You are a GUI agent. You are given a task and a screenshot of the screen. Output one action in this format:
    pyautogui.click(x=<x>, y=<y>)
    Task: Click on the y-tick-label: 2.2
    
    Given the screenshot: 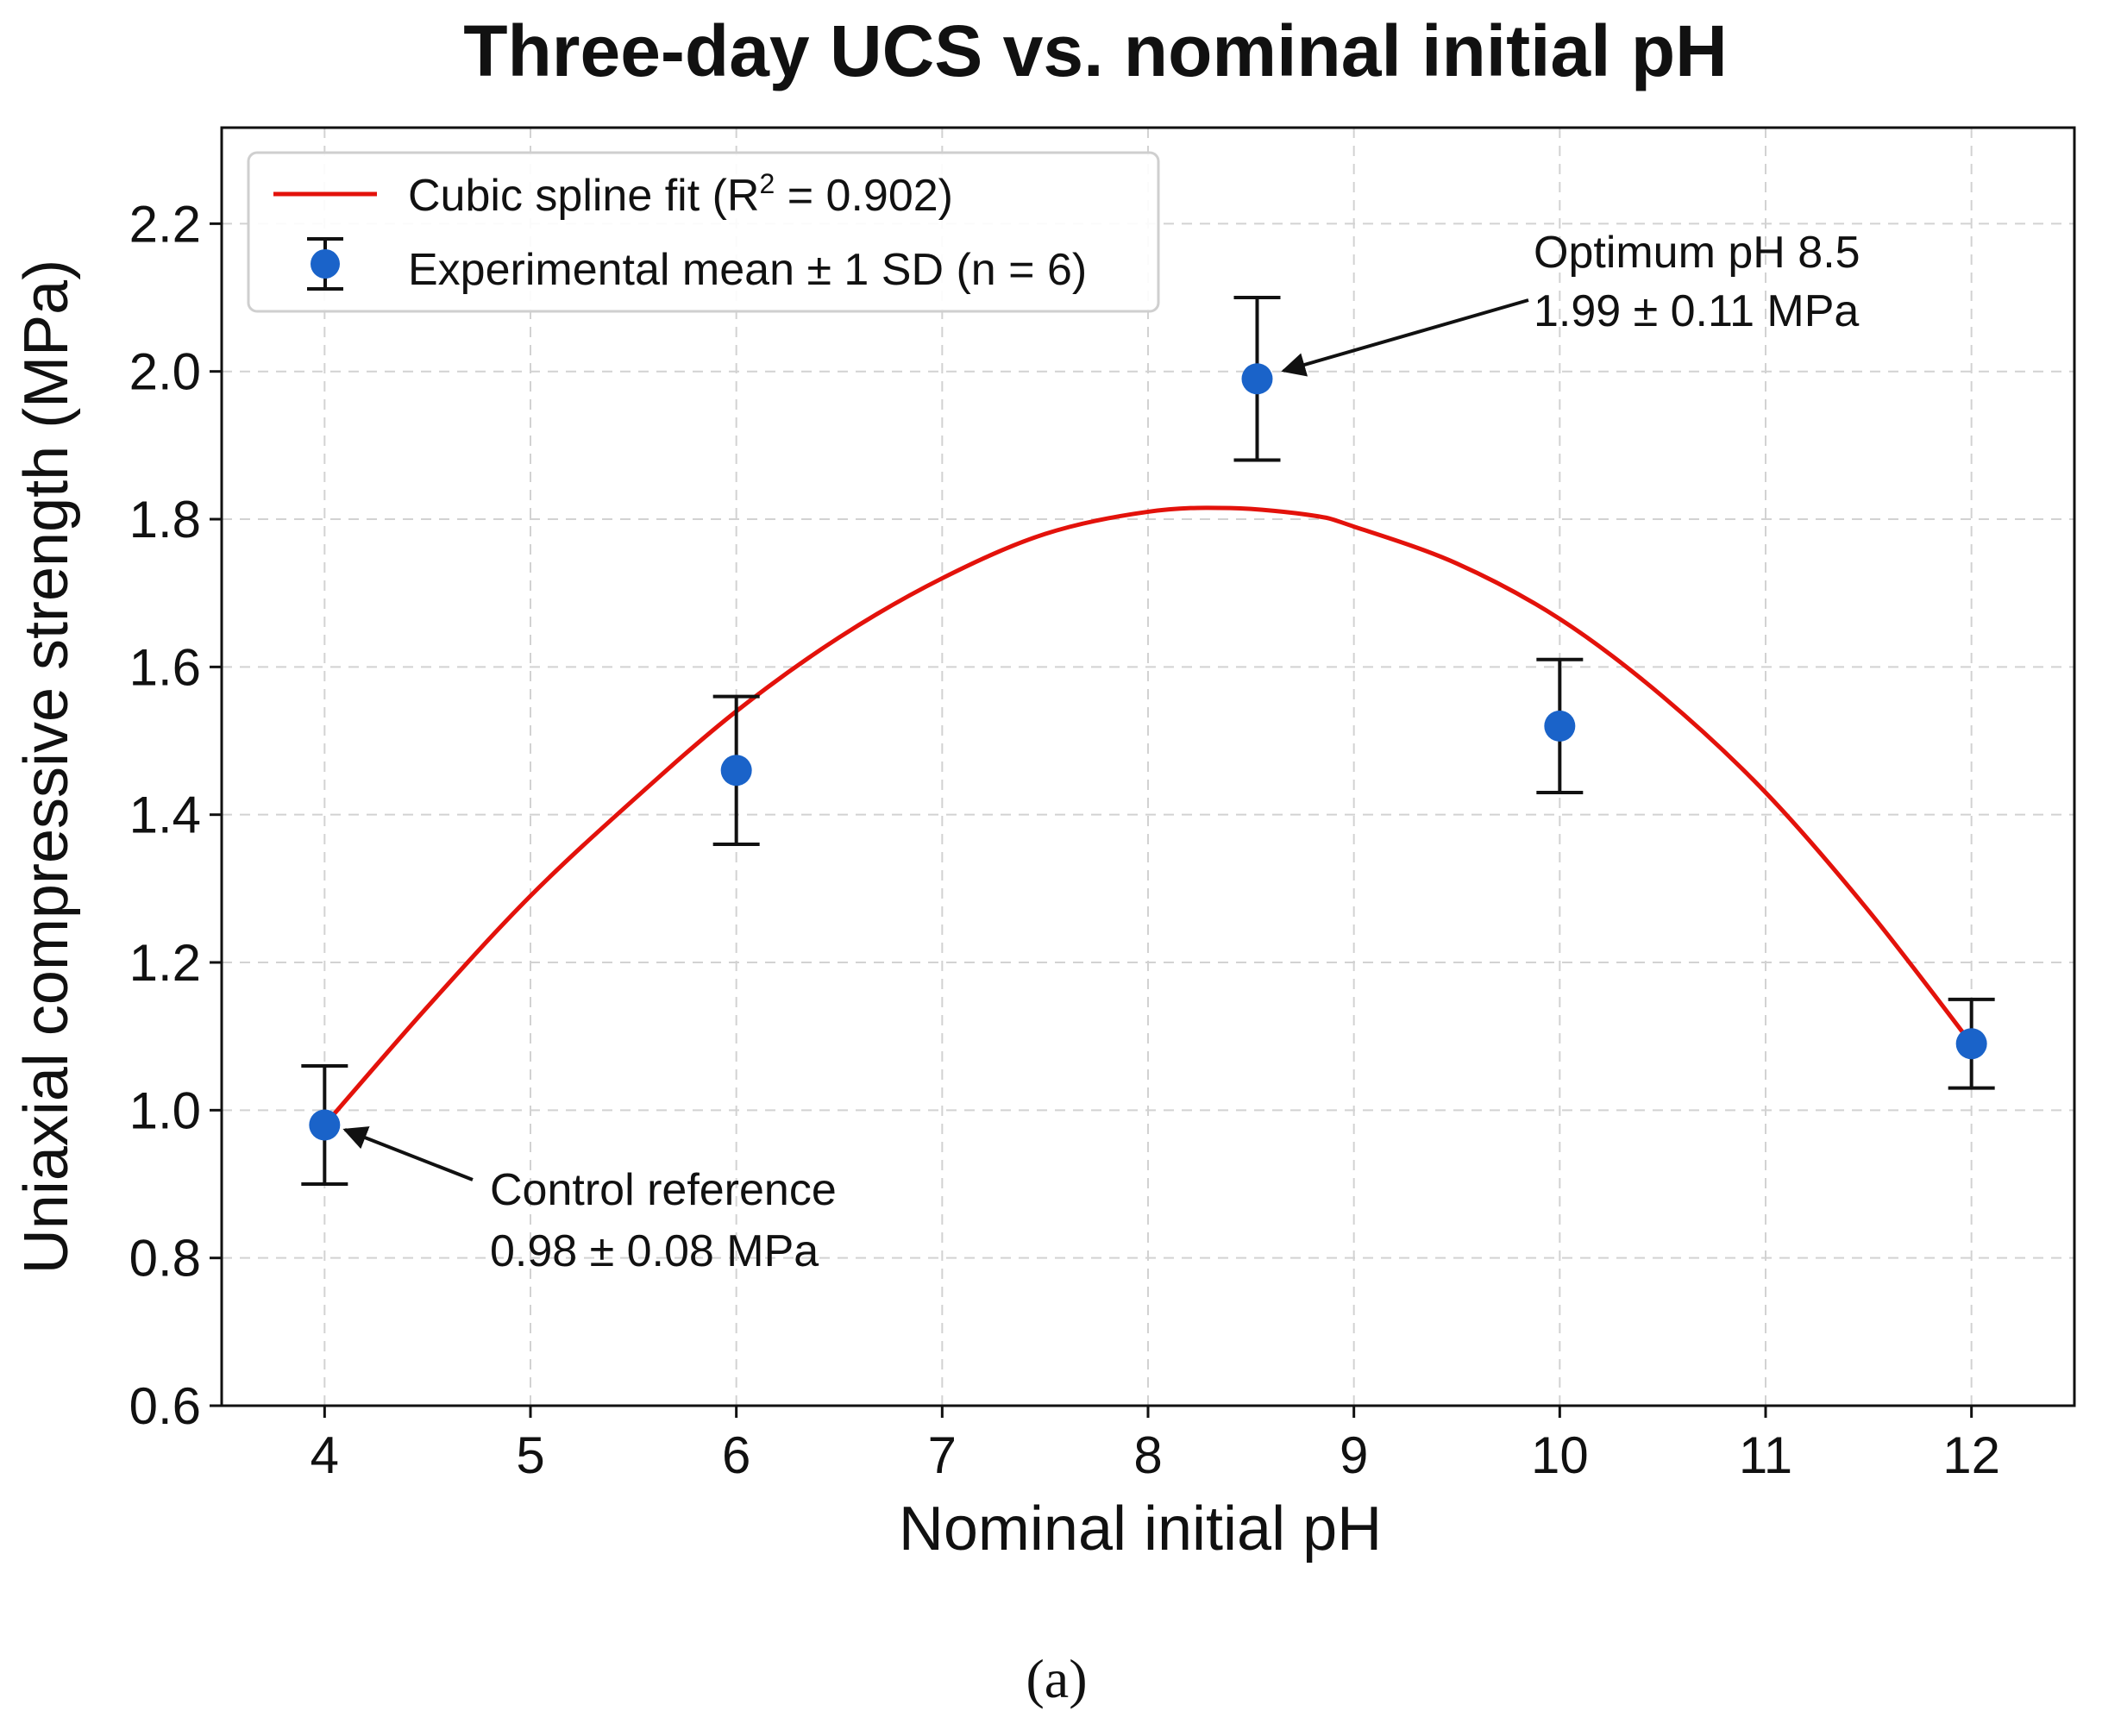 What is the action you would take?
    pyautogui.click(x=165, y=224)
    